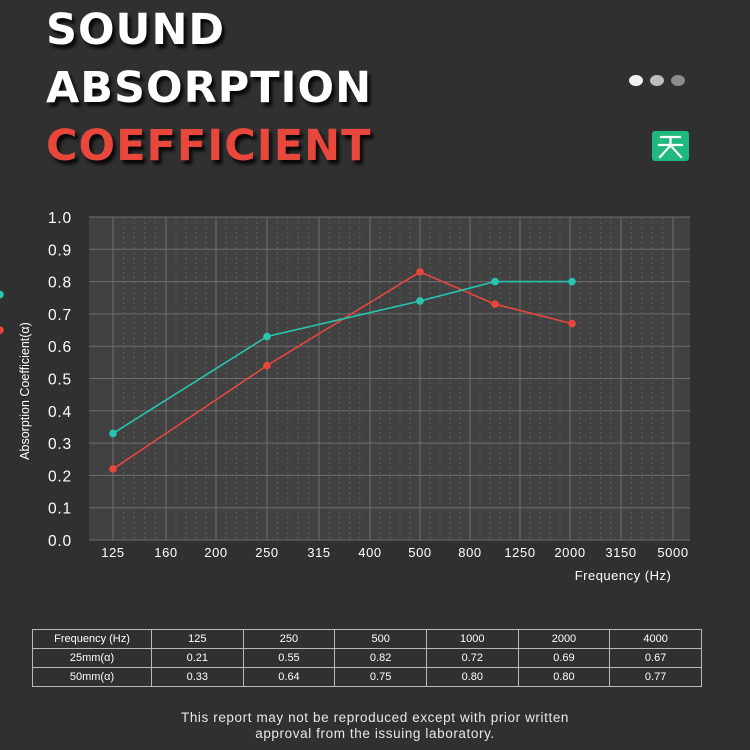 Image resolution: width=750 pixels, height=750 pixels. What do you see at coordinates (380, 658) in the screenshot?
I see `table-cell: 0.82` at bounding box center [380, 658].